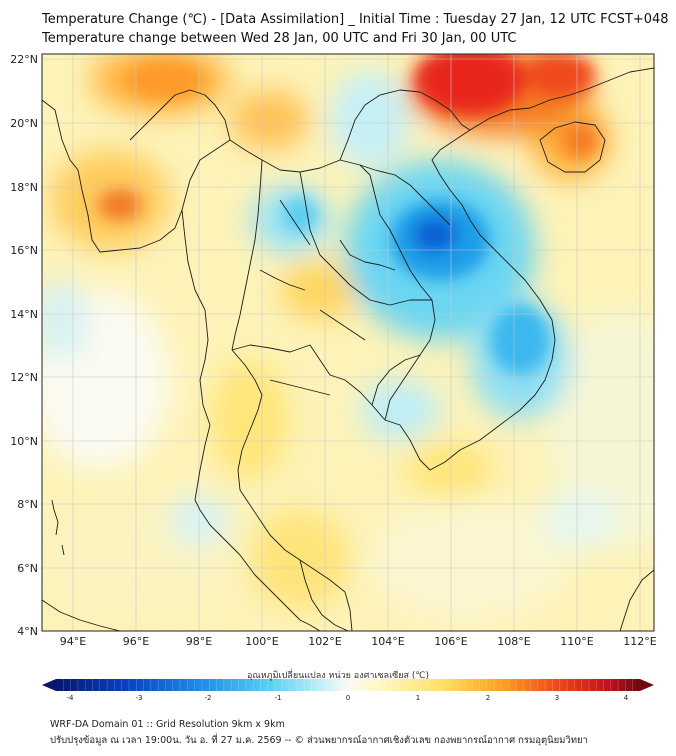 This screenshot has height=756, width=676. Describe the element at coordinates (24, 59) in the screenshot. I see `lat-label: 22°N` at that location.